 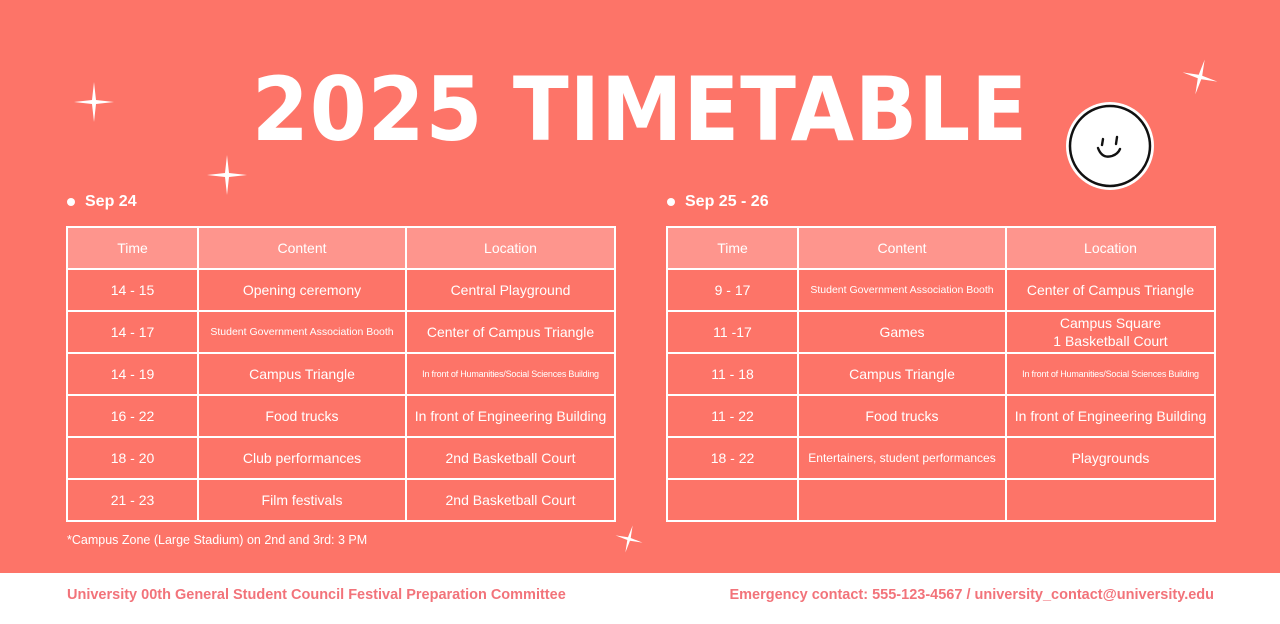 I want to click on content-cell: Club performances, so click(x=302, y=458).